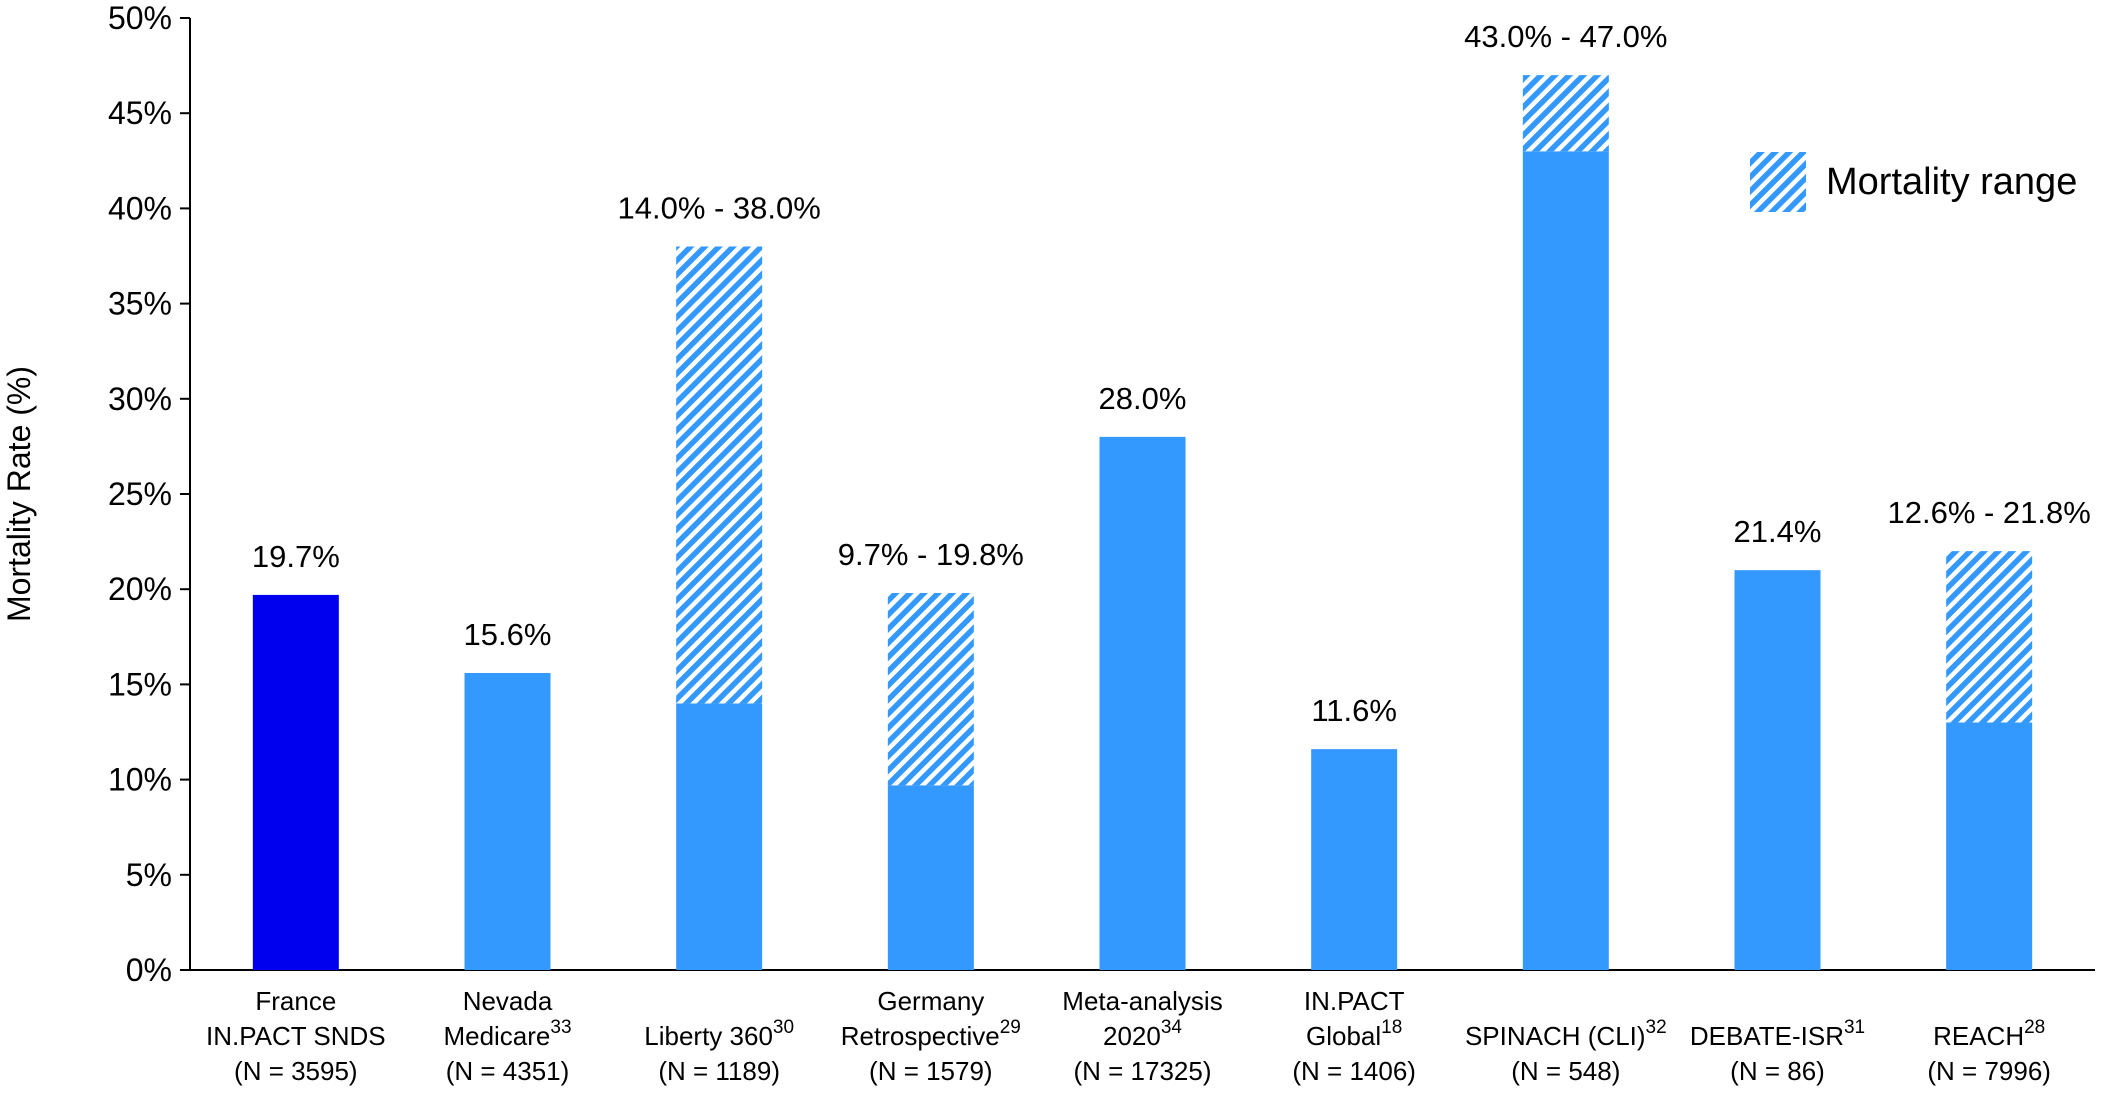 The height and width of the screenshot is (1102, 2118). Describe the element at coordinates (508, 634) in the screenshot. I see `data-label: 15.6%` at that location.